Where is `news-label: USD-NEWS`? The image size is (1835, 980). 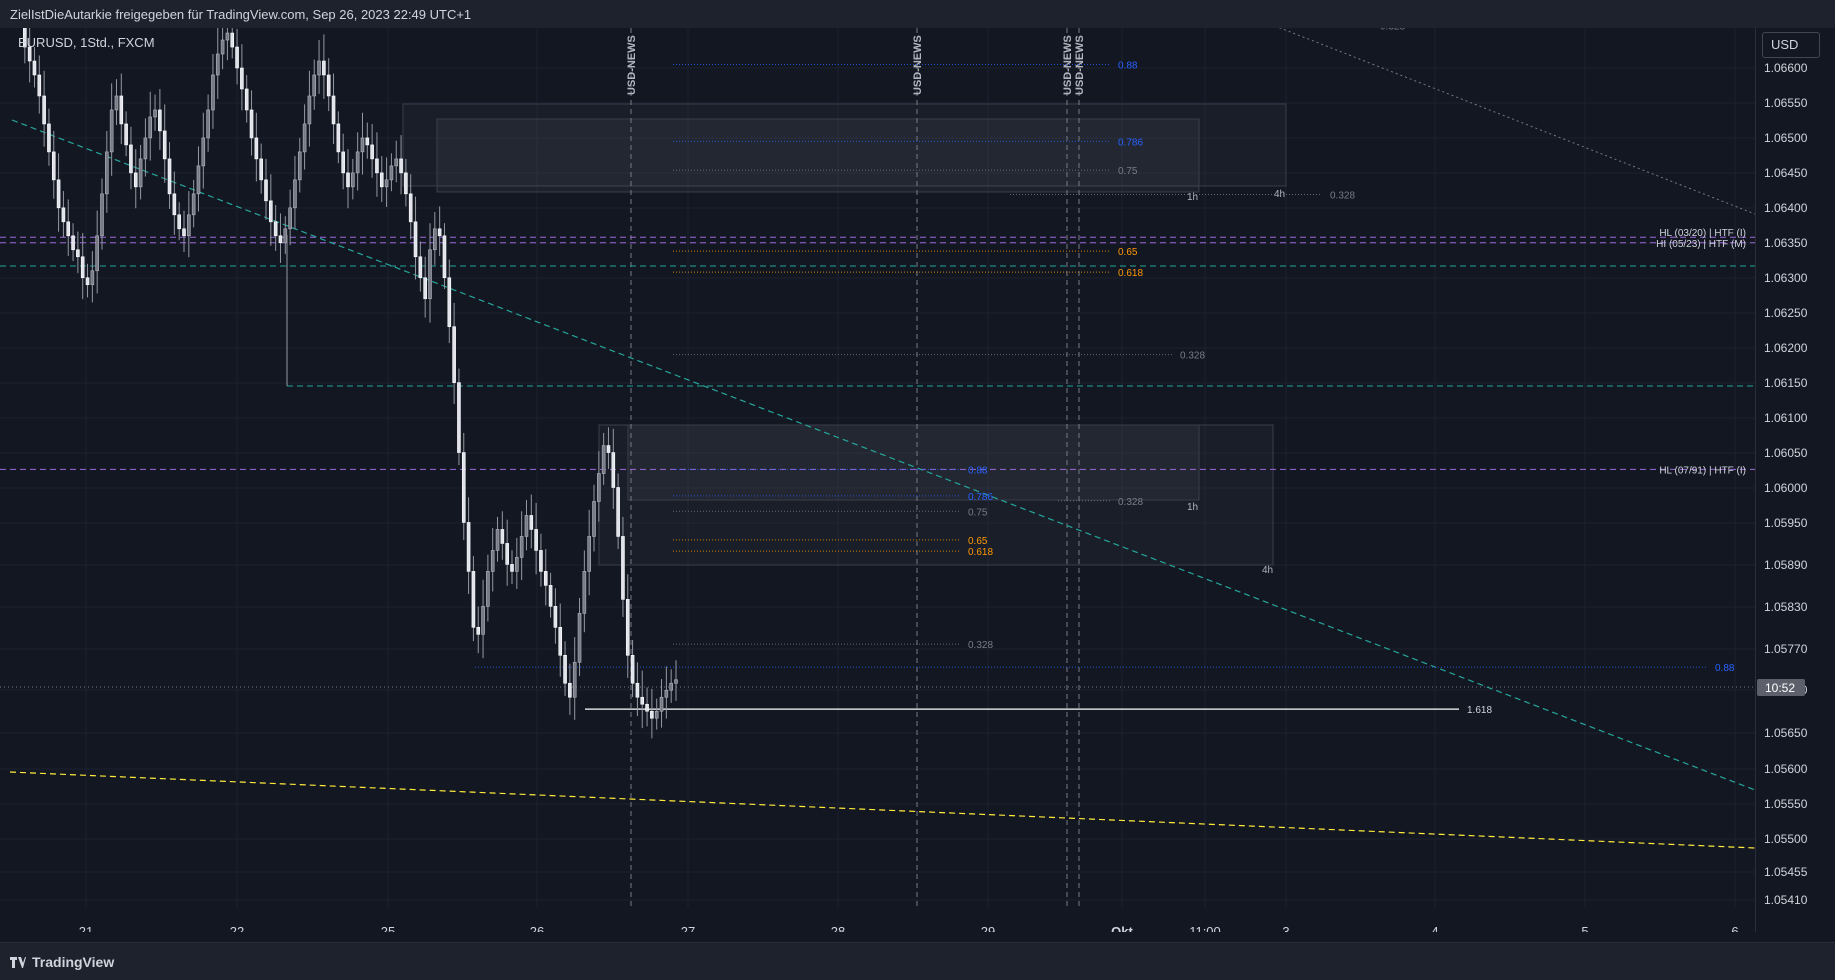
news-label: USD-NEWS is located at coordinates (1080, 65).